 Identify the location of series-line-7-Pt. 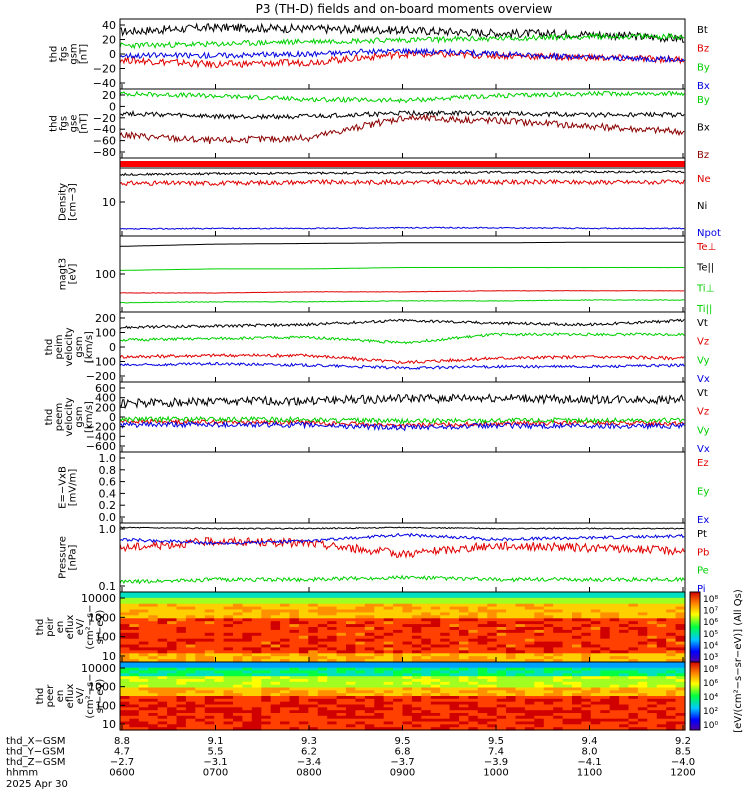
(402, 528).